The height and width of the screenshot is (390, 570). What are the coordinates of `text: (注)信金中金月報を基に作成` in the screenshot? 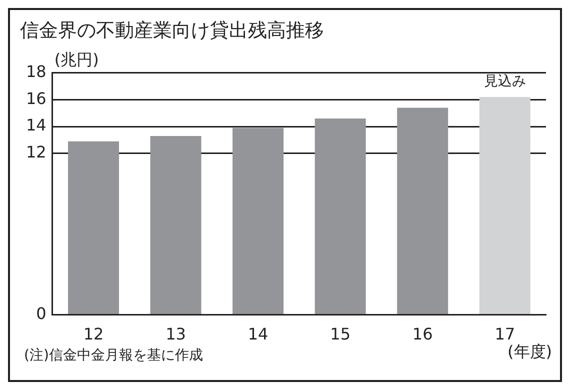 It's located at (113, 355).